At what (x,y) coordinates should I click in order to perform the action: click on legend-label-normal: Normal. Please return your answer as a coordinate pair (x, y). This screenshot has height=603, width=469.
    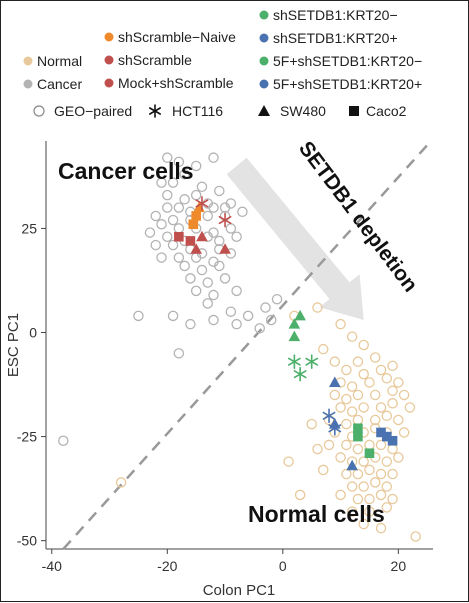
    Looking at the image, I should click on (59, 61).